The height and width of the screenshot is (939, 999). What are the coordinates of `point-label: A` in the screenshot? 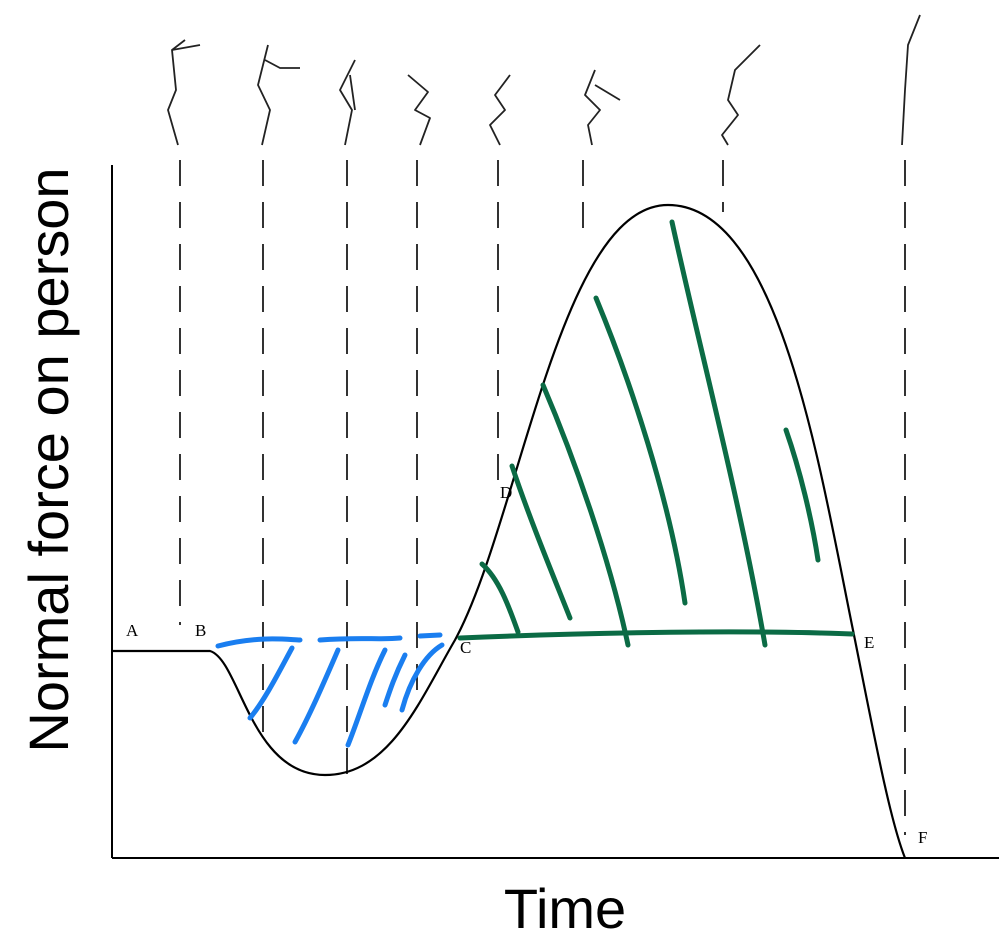 It's located at (132, 630).